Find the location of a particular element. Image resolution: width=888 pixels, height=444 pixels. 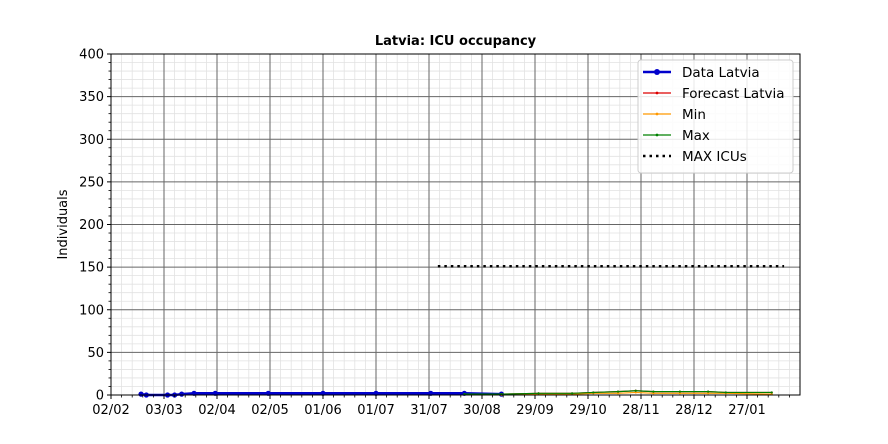

legend-entry: Forecast Latvia is located at coordinates (714, 94).